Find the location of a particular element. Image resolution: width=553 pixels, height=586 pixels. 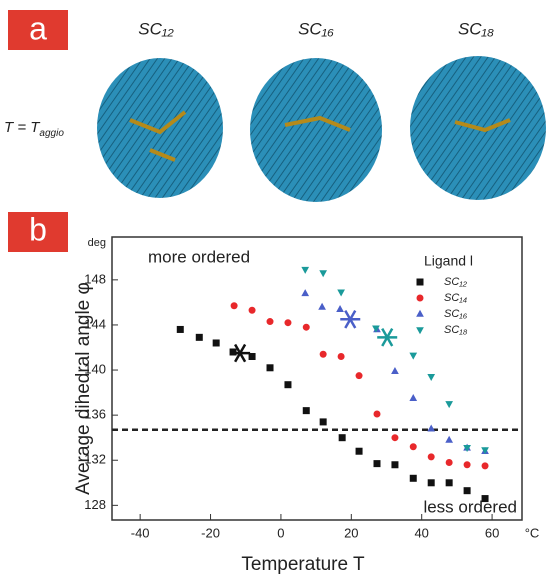

x-tick-label: 60 is located at coordinates (492, 532).